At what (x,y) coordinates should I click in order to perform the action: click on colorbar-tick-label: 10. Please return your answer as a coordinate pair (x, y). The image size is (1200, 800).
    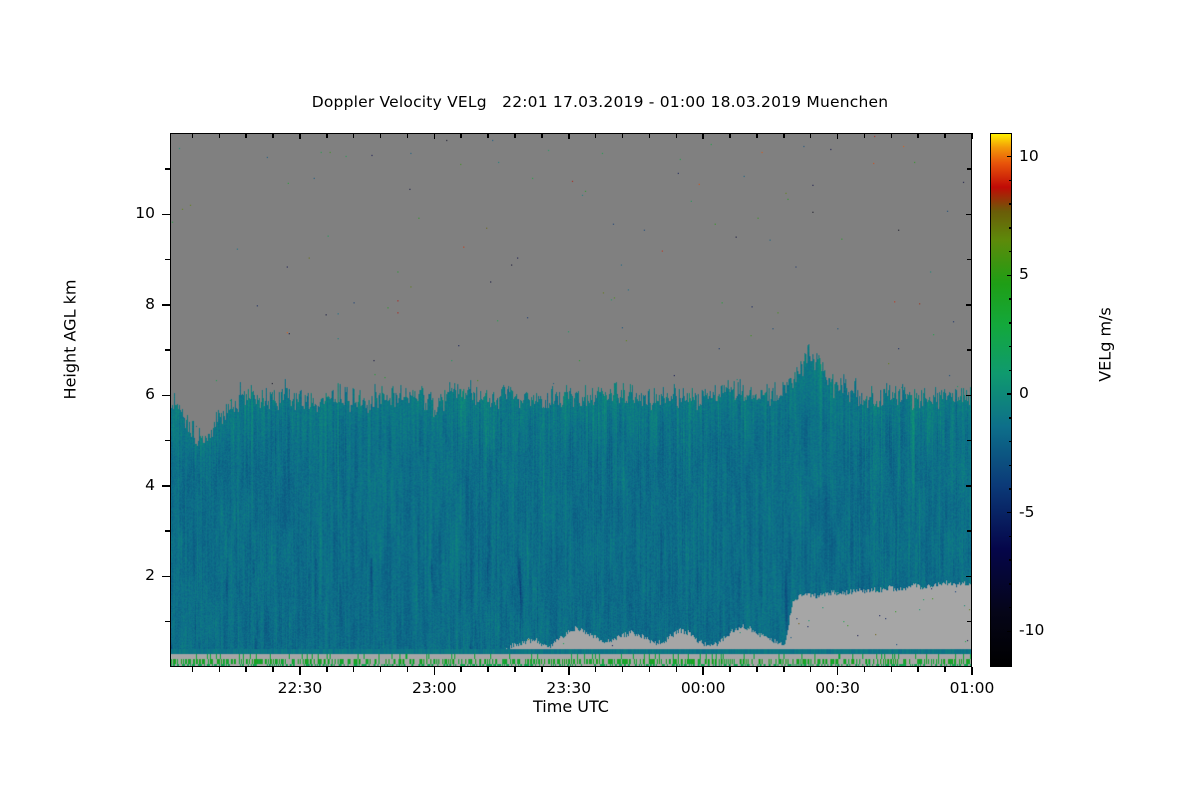
    Looking at the image, I should click on (1029, 155).